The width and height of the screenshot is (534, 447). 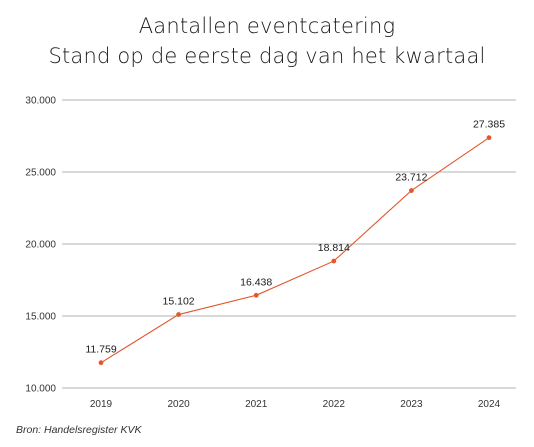 What do you see at coordinates (101, 404) in the screenshot?
I see `x-tick-label: 2019` at bounding box center [101, 404].